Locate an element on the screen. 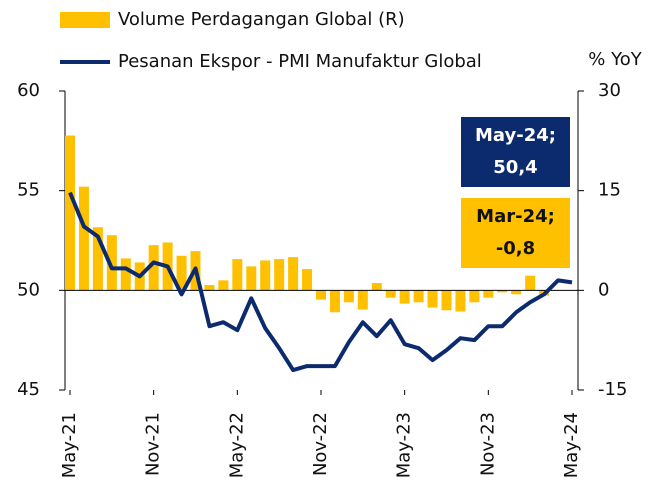  annotation-text: 50,4 is located at coordinates (515, 167).